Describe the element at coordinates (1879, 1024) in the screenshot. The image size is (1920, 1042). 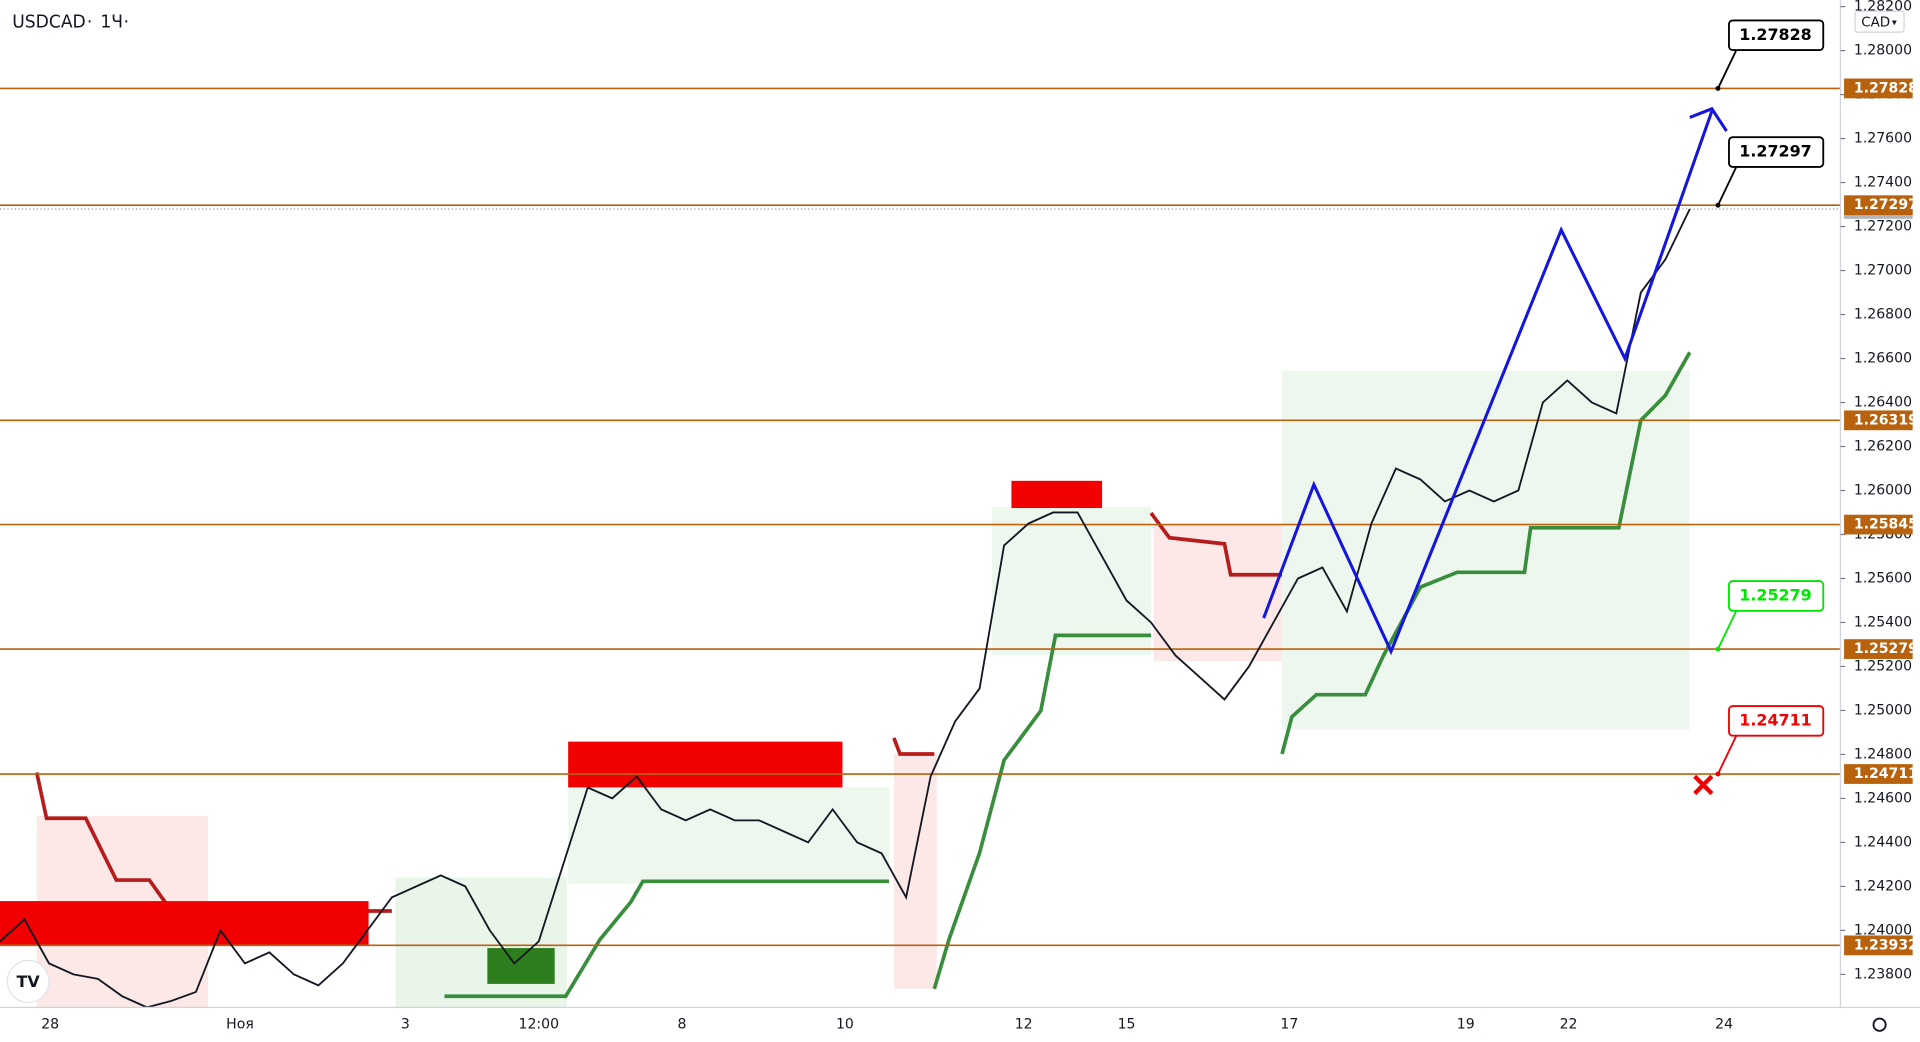
I see `settings-icon` at that location.